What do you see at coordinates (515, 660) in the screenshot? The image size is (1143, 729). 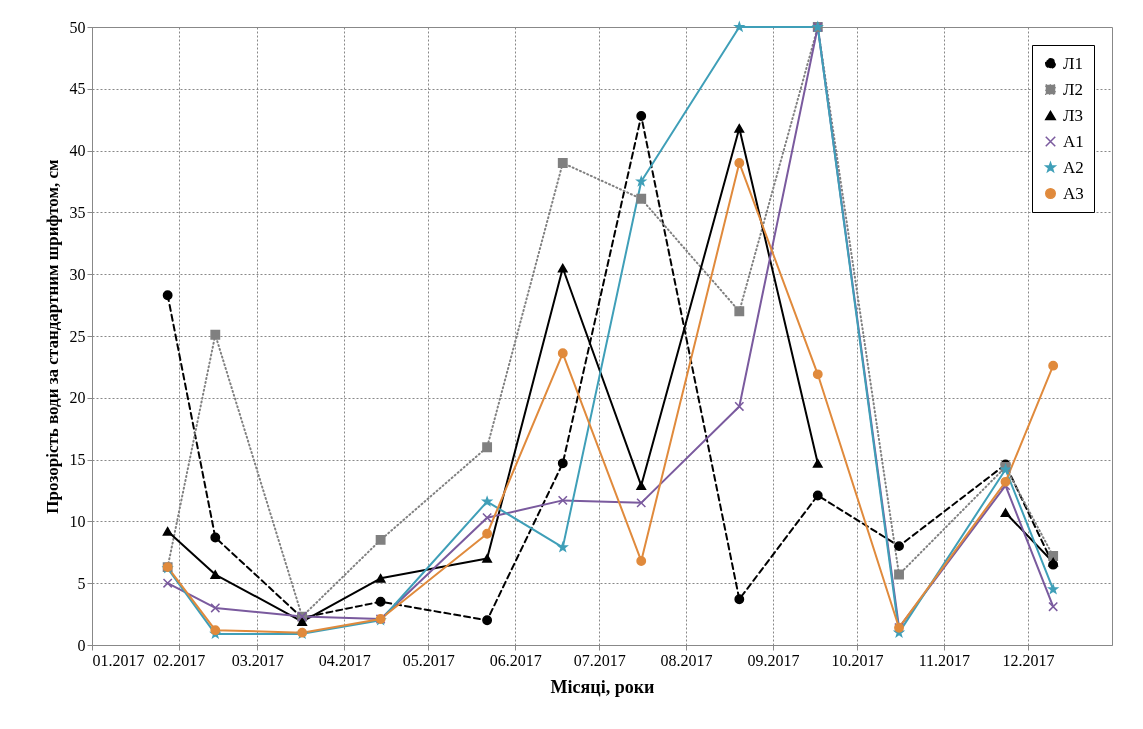 I see `x-tick-label: 06.2017` at bounding box center [515, 660].